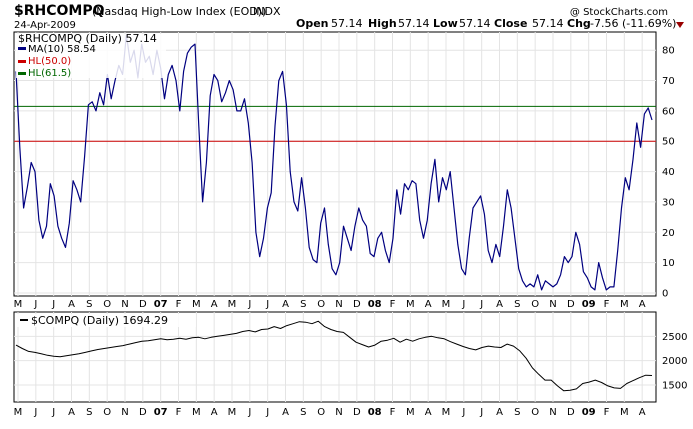 This screenshot has height=429, width=693. I want to click on y-tick-label: 0, so click(665, 293).